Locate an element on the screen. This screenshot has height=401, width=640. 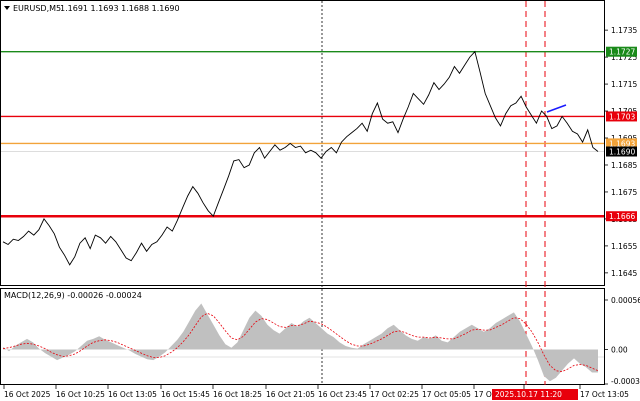
x-axis-tick-label: 16 Oct 10:25 is located at coordinates (80, 394).